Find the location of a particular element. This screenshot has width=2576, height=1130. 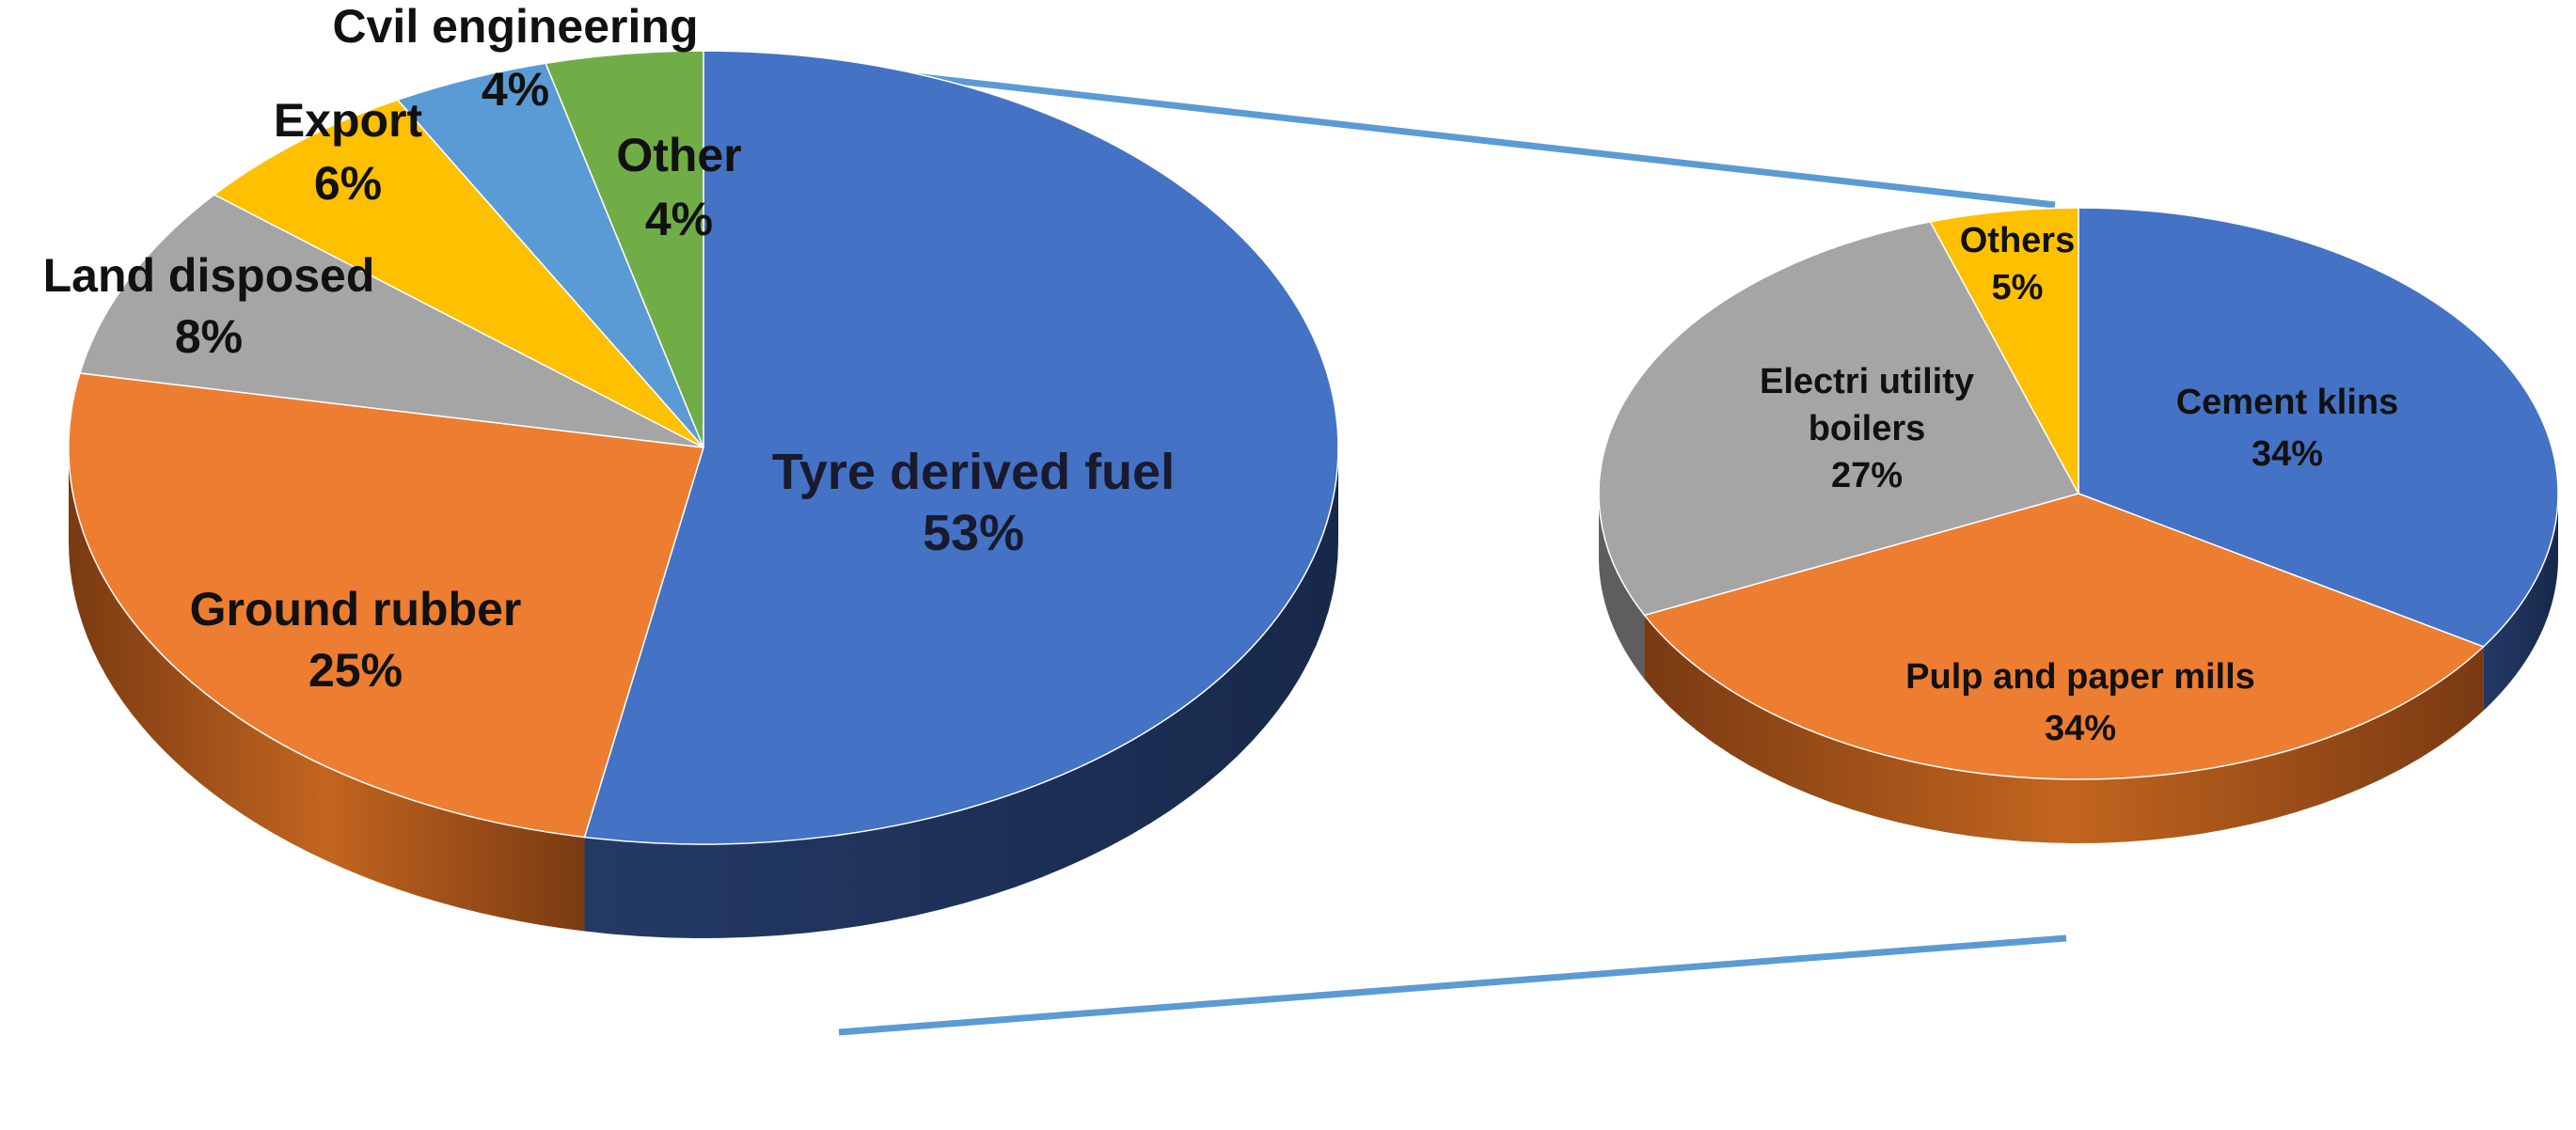

sub-label-electri-utility-boilers-name: Electri utility is located at coordinates (1867, 382).